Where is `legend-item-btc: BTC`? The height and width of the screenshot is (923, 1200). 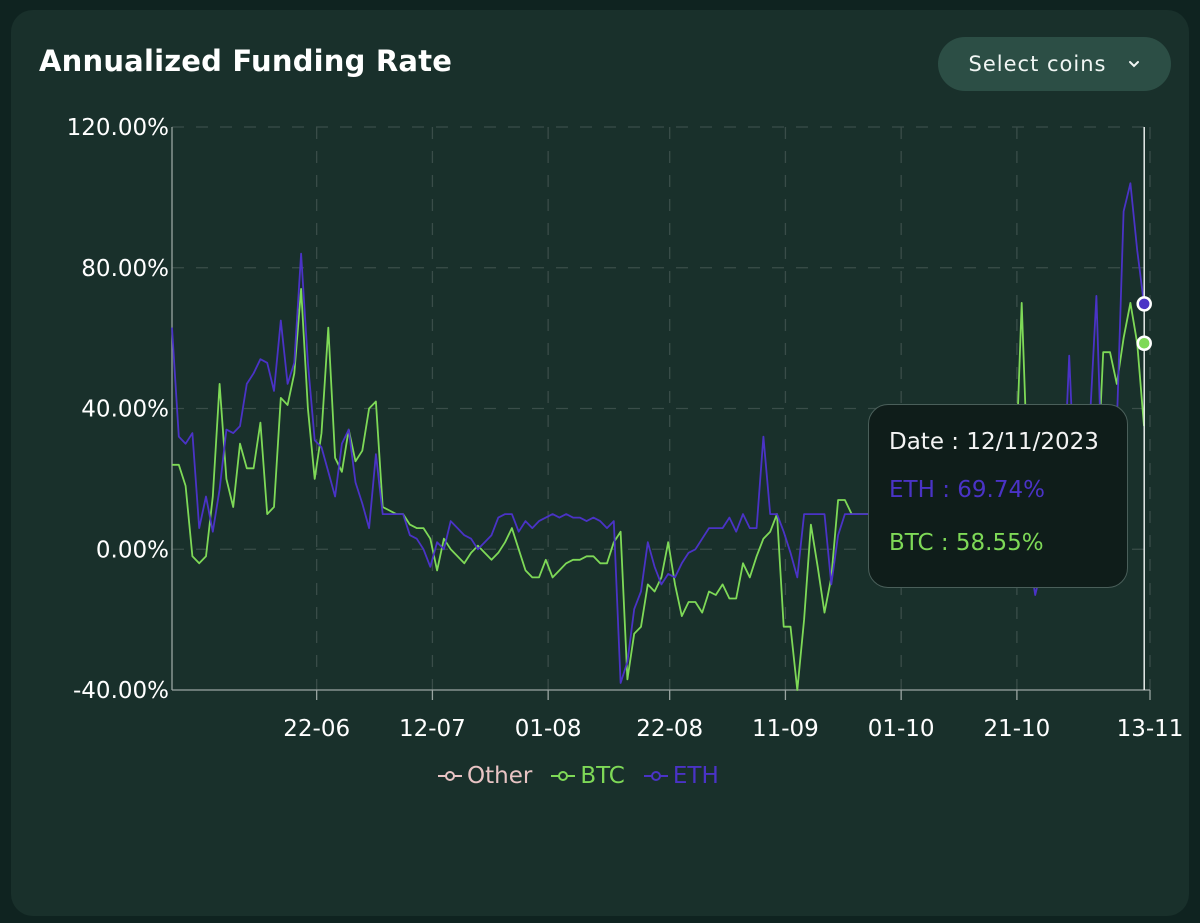 legend-item-btc: BTC is located at coordinates (587, 776).